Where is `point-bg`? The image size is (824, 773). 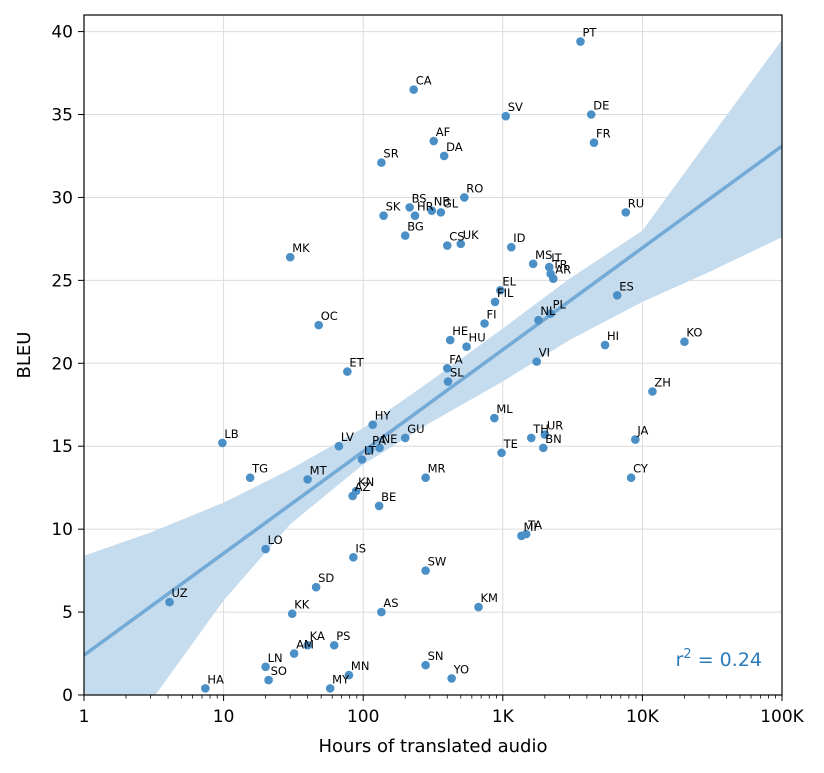 point-bg is located at coordinates (405, 235).